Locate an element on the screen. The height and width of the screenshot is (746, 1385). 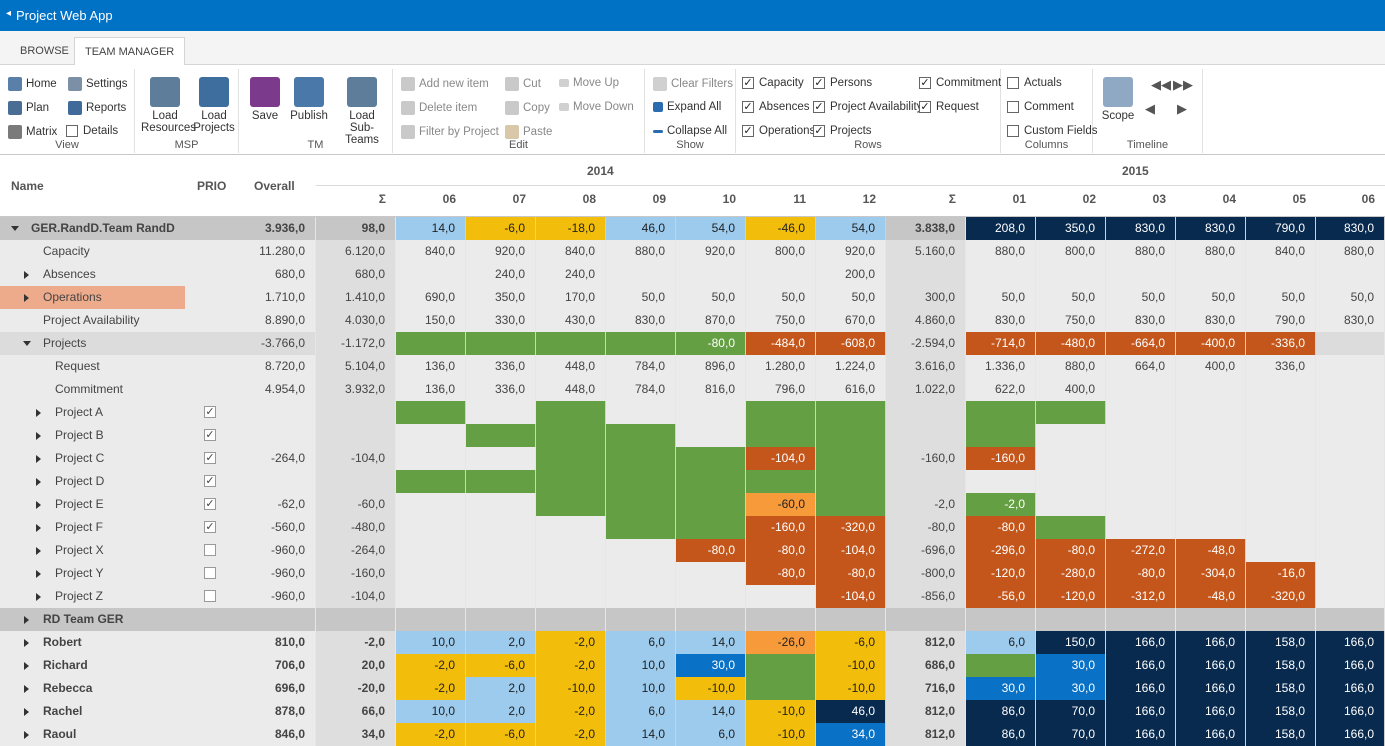
overall-cell: 846,0 is located at coordinates (276, 734).